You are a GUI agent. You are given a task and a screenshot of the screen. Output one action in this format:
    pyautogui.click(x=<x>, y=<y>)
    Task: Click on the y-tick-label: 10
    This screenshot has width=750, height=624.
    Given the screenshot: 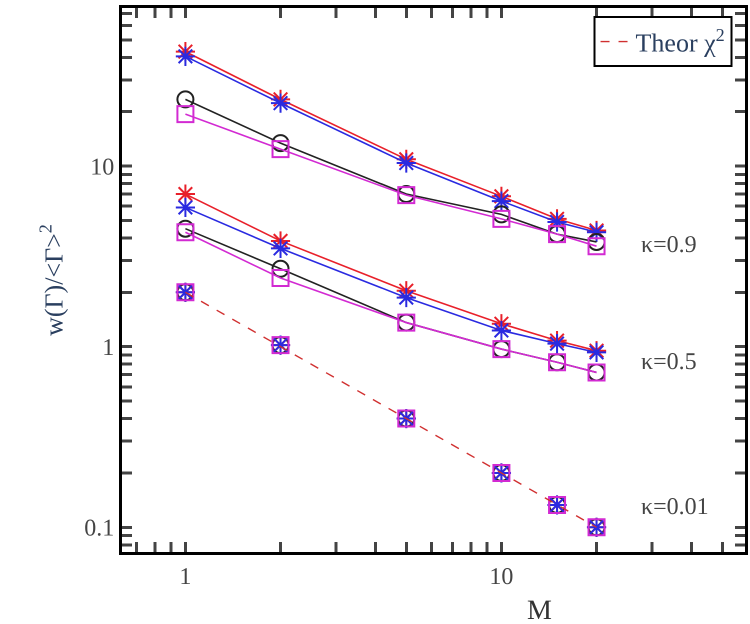 What is the action you would take?
    pyautogui.click(x=102, y=167)
    